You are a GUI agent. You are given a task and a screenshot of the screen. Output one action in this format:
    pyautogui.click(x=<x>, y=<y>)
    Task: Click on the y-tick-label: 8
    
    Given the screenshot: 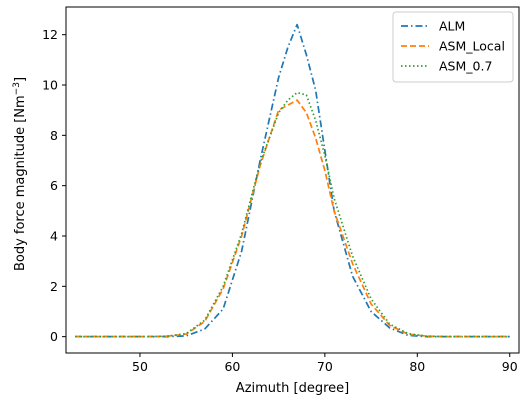 What is the action you would take?
    pyautogui.click(x=54, y=135)
    